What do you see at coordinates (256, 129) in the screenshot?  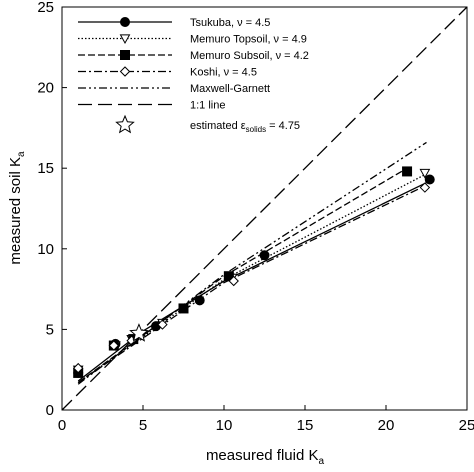 I see `legend-label-sub: solids` at bounding box center [256, 129].